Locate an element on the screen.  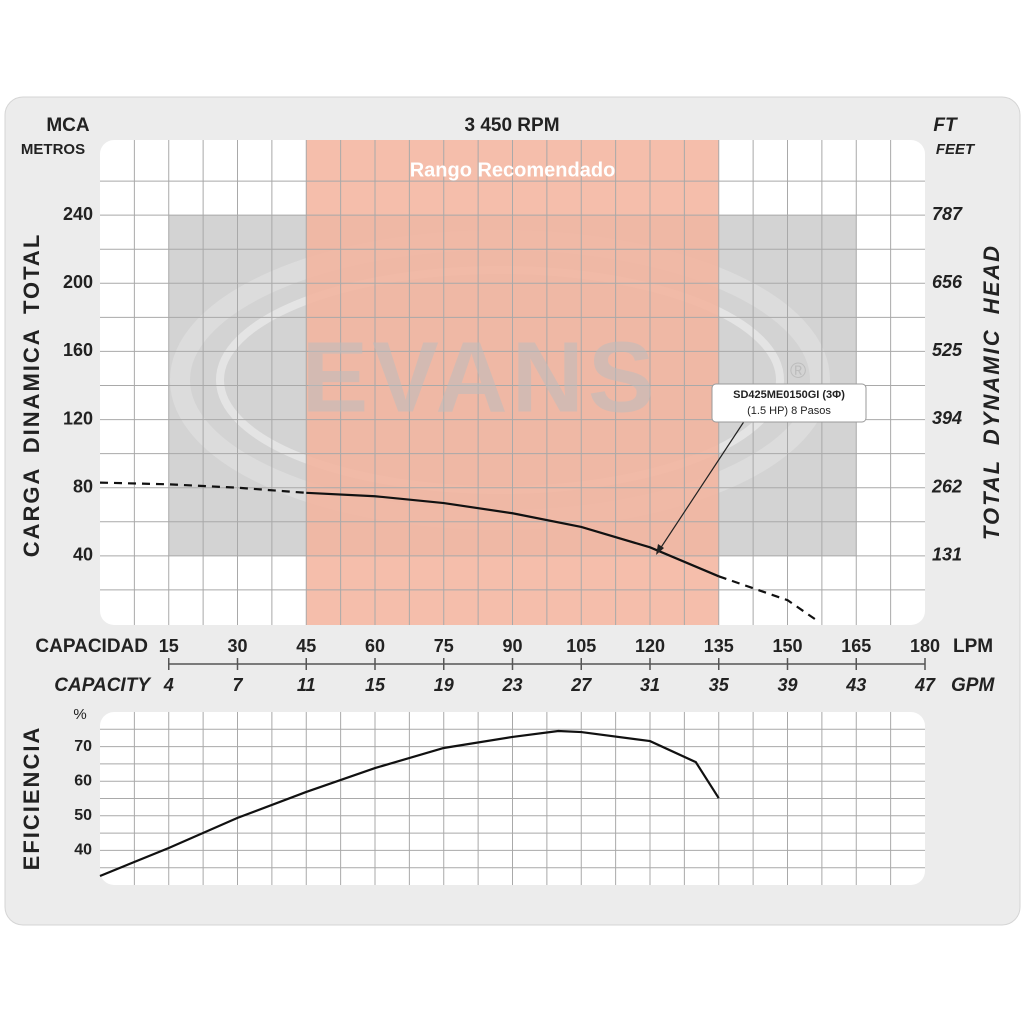
y2-axis-title: TOTAL DYNAMIC HEAD is located at coordinates (991, 392).